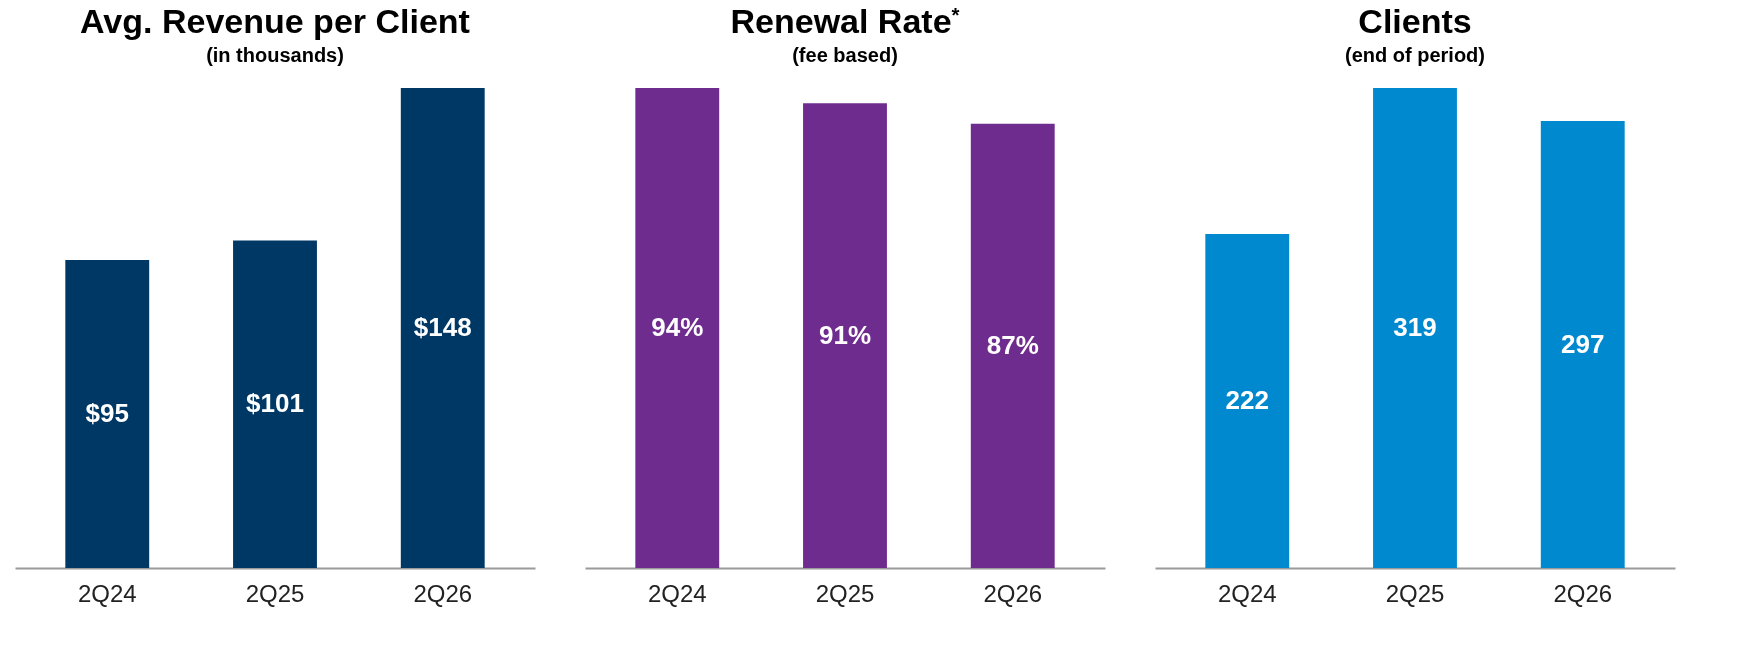 This screenshot has height=666, width=1759. I want to click on data-label: 319, so click(1415, 327).